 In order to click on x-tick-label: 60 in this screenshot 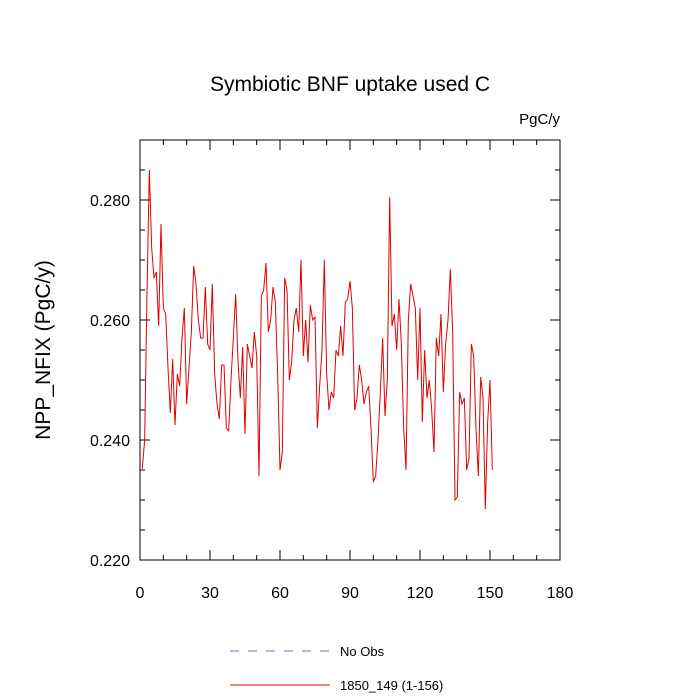, I will do `click(280, 593)`.